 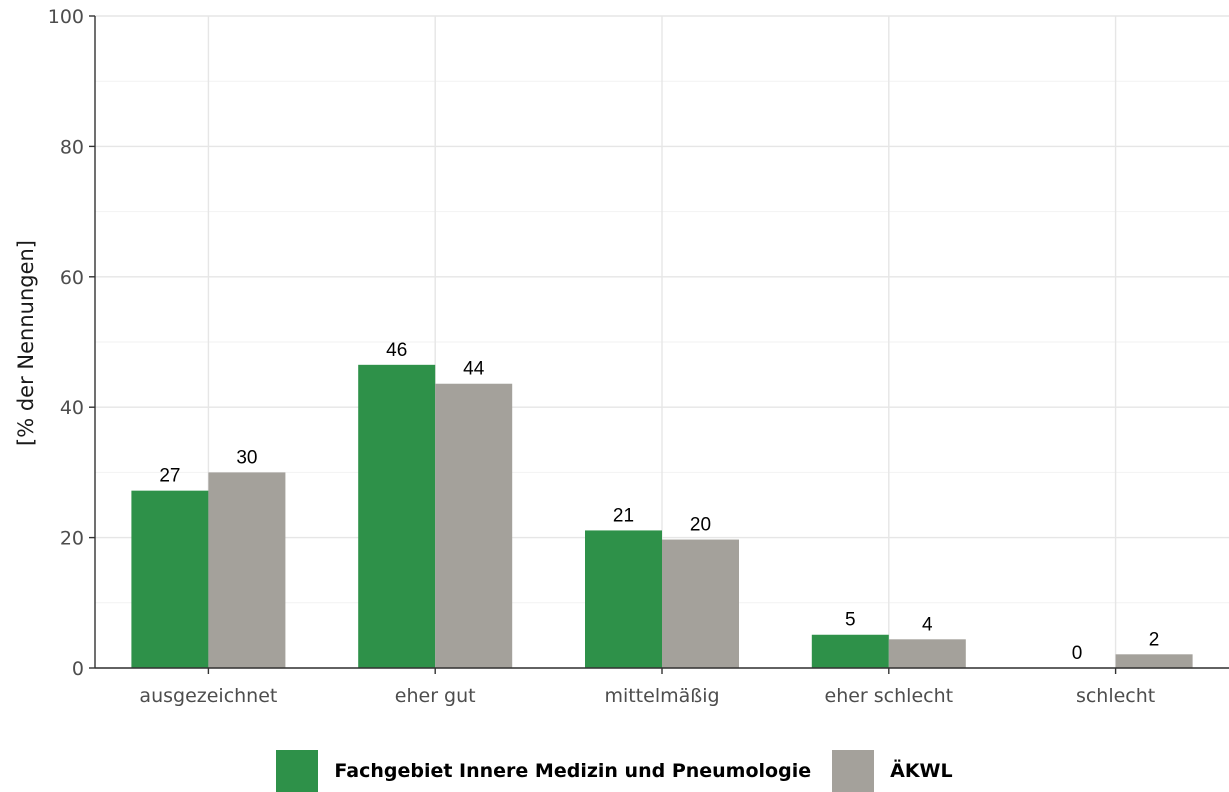 I want to click on data-label-series-2-4: 2, so click(x=1154, y=639).